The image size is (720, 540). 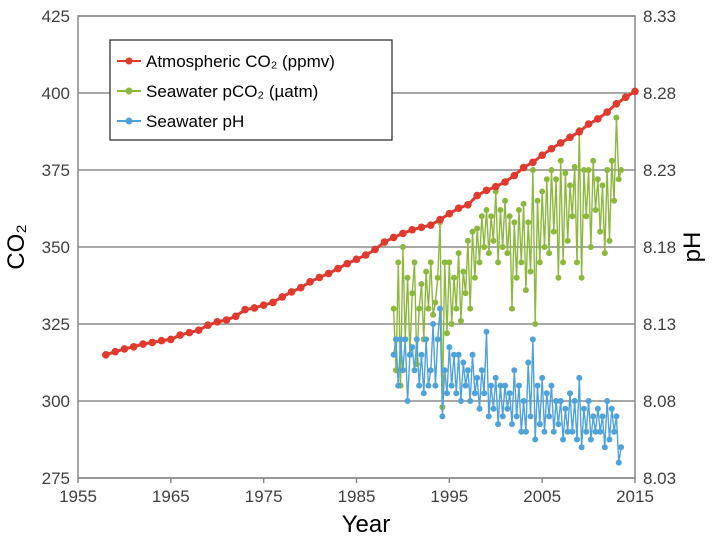 What do you see at coordinates (78, 496) in the screenshot?
I see `x-tick-label: 1955` at bounding box center [78, 496].